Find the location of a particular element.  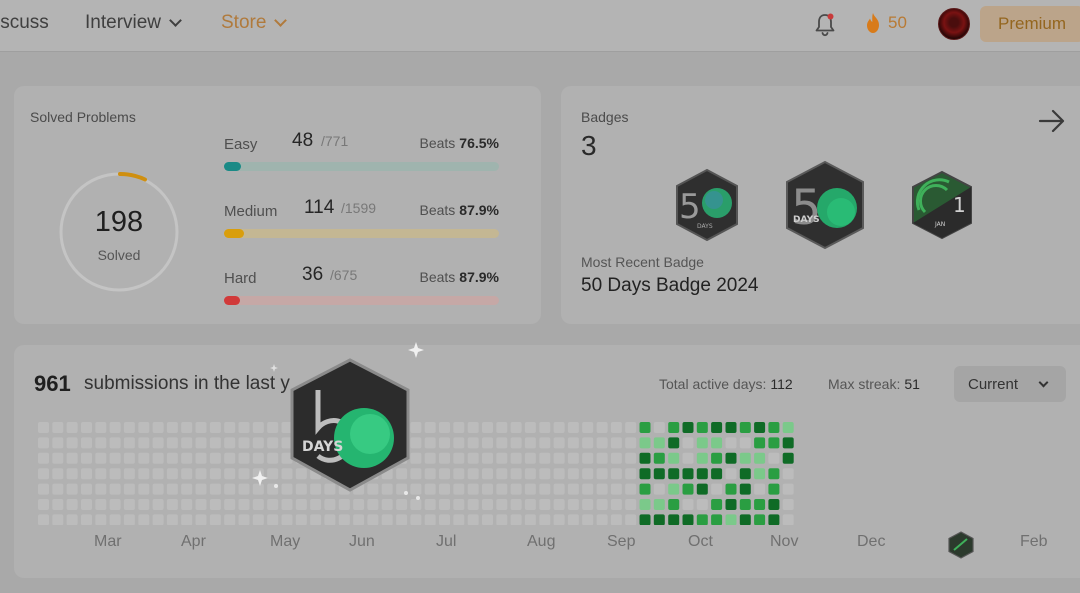

50-days-badge-icon: 5 DAYS is located at coordinates (707, 205).